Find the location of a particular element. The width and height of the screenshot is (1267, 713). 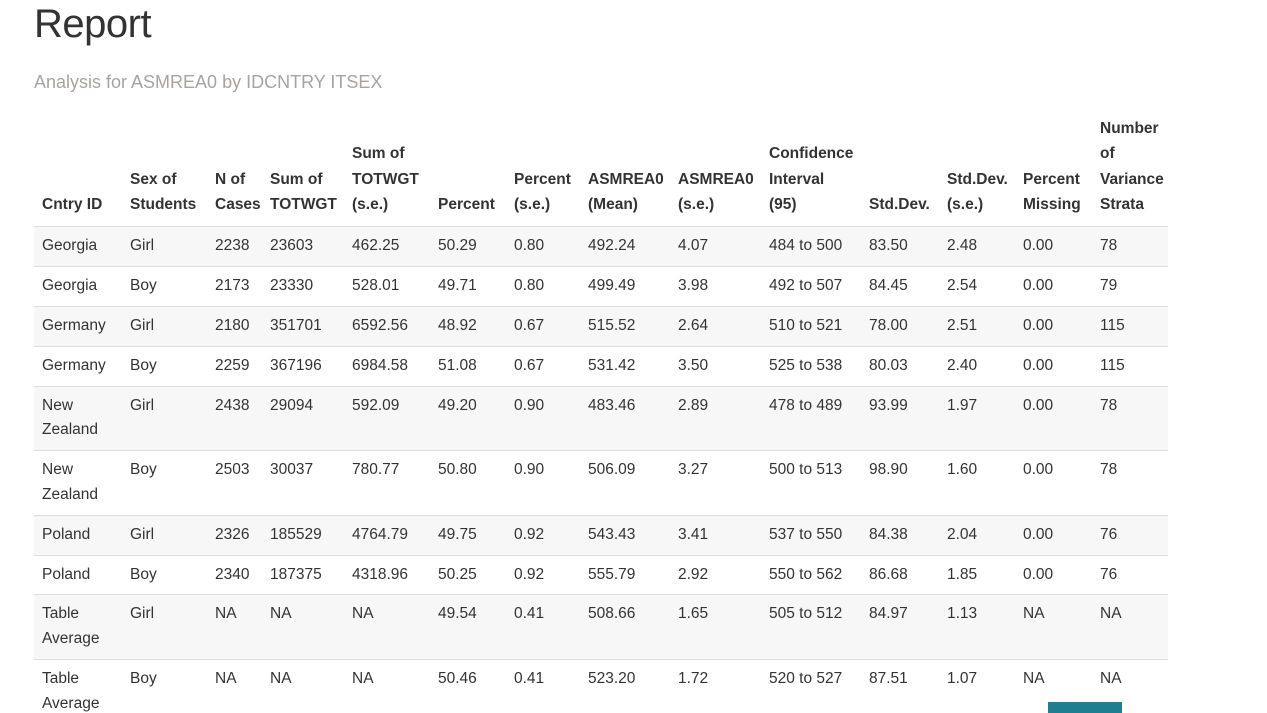

table-cell: 2.89 is located at coordinates (715, 418).